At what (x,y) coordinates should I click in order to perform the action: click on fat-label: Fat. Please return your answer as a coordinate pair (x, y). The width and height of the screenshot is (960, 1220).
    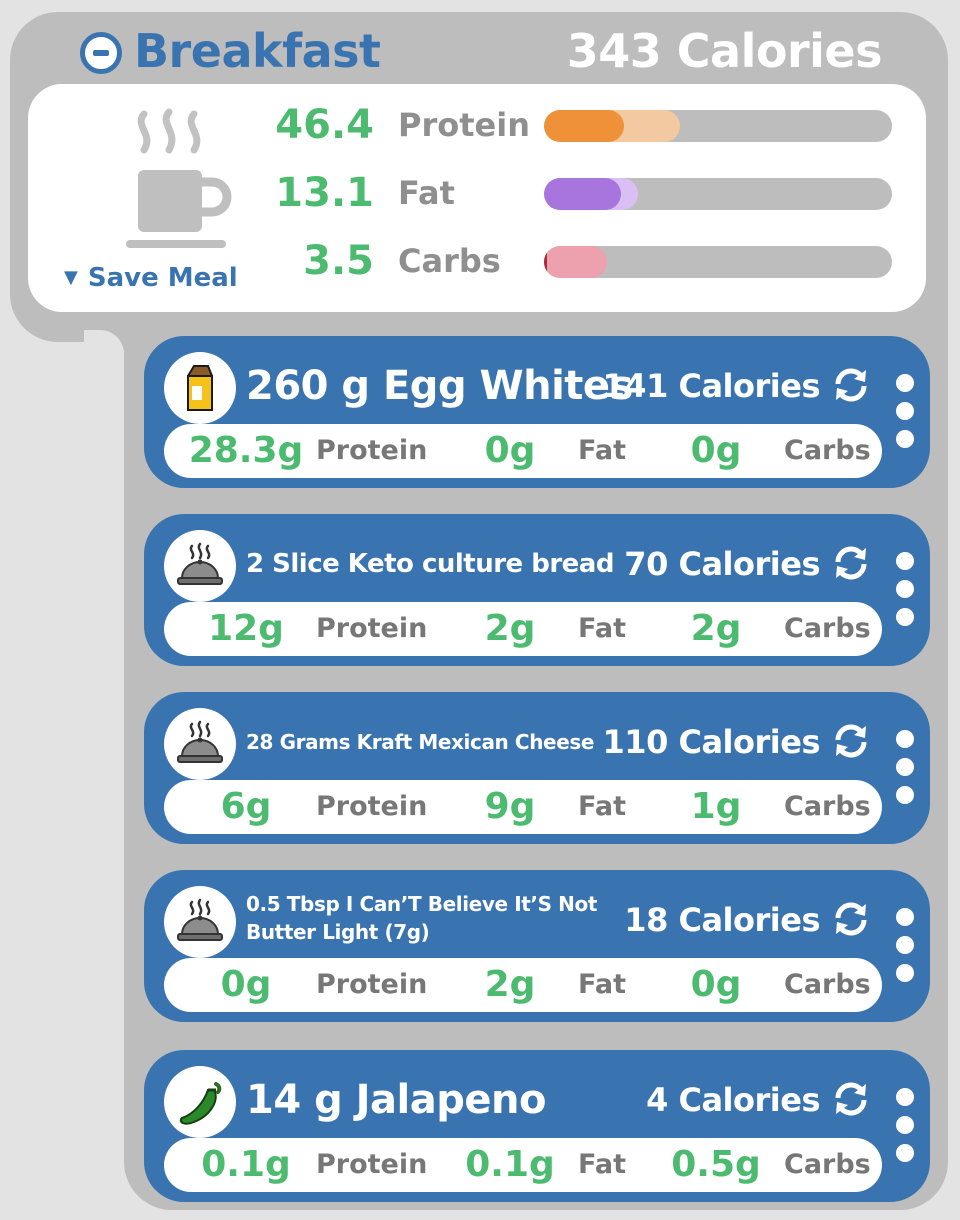
    Looking at the image, I should click on (426, 193).